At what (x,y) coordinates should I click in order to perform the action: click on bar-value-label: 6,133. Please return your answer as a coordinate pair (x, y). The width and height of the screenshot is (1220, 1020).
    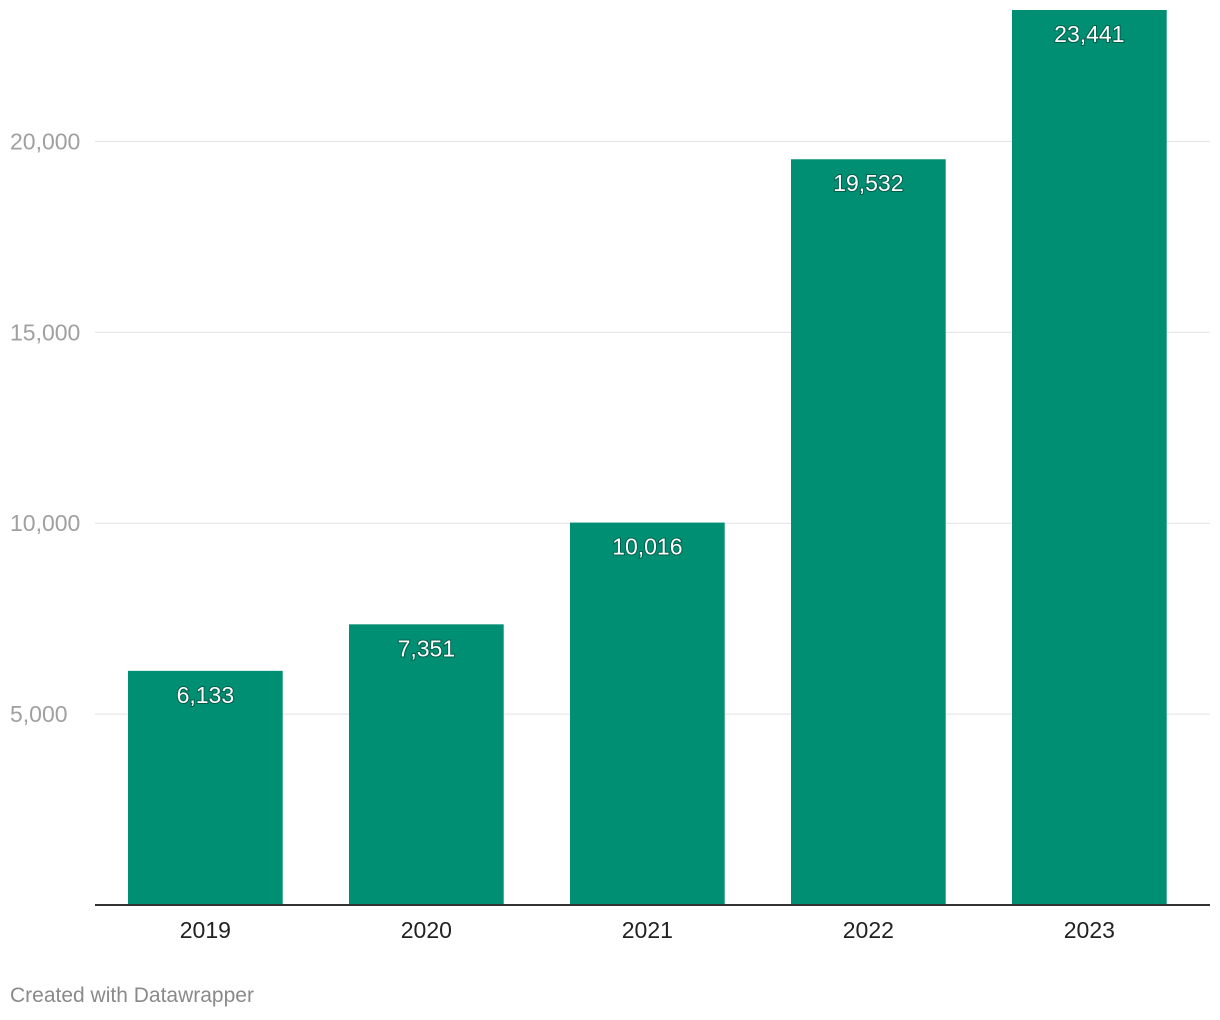
    Looking at the image, I should click on (206, 695).